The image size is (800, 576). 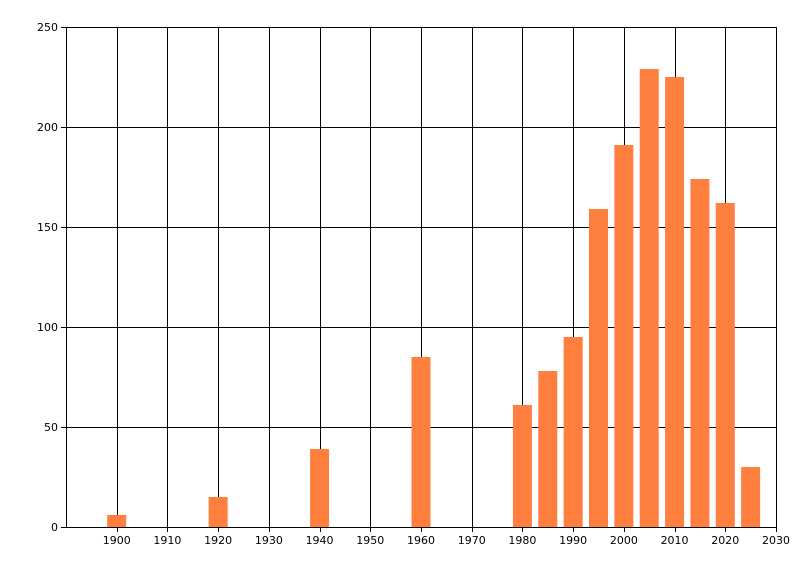 What do you see at coordinates (218, 540) in the screenshot?
I see `x-tick-label: 1920` at bounding box center [218, 540].